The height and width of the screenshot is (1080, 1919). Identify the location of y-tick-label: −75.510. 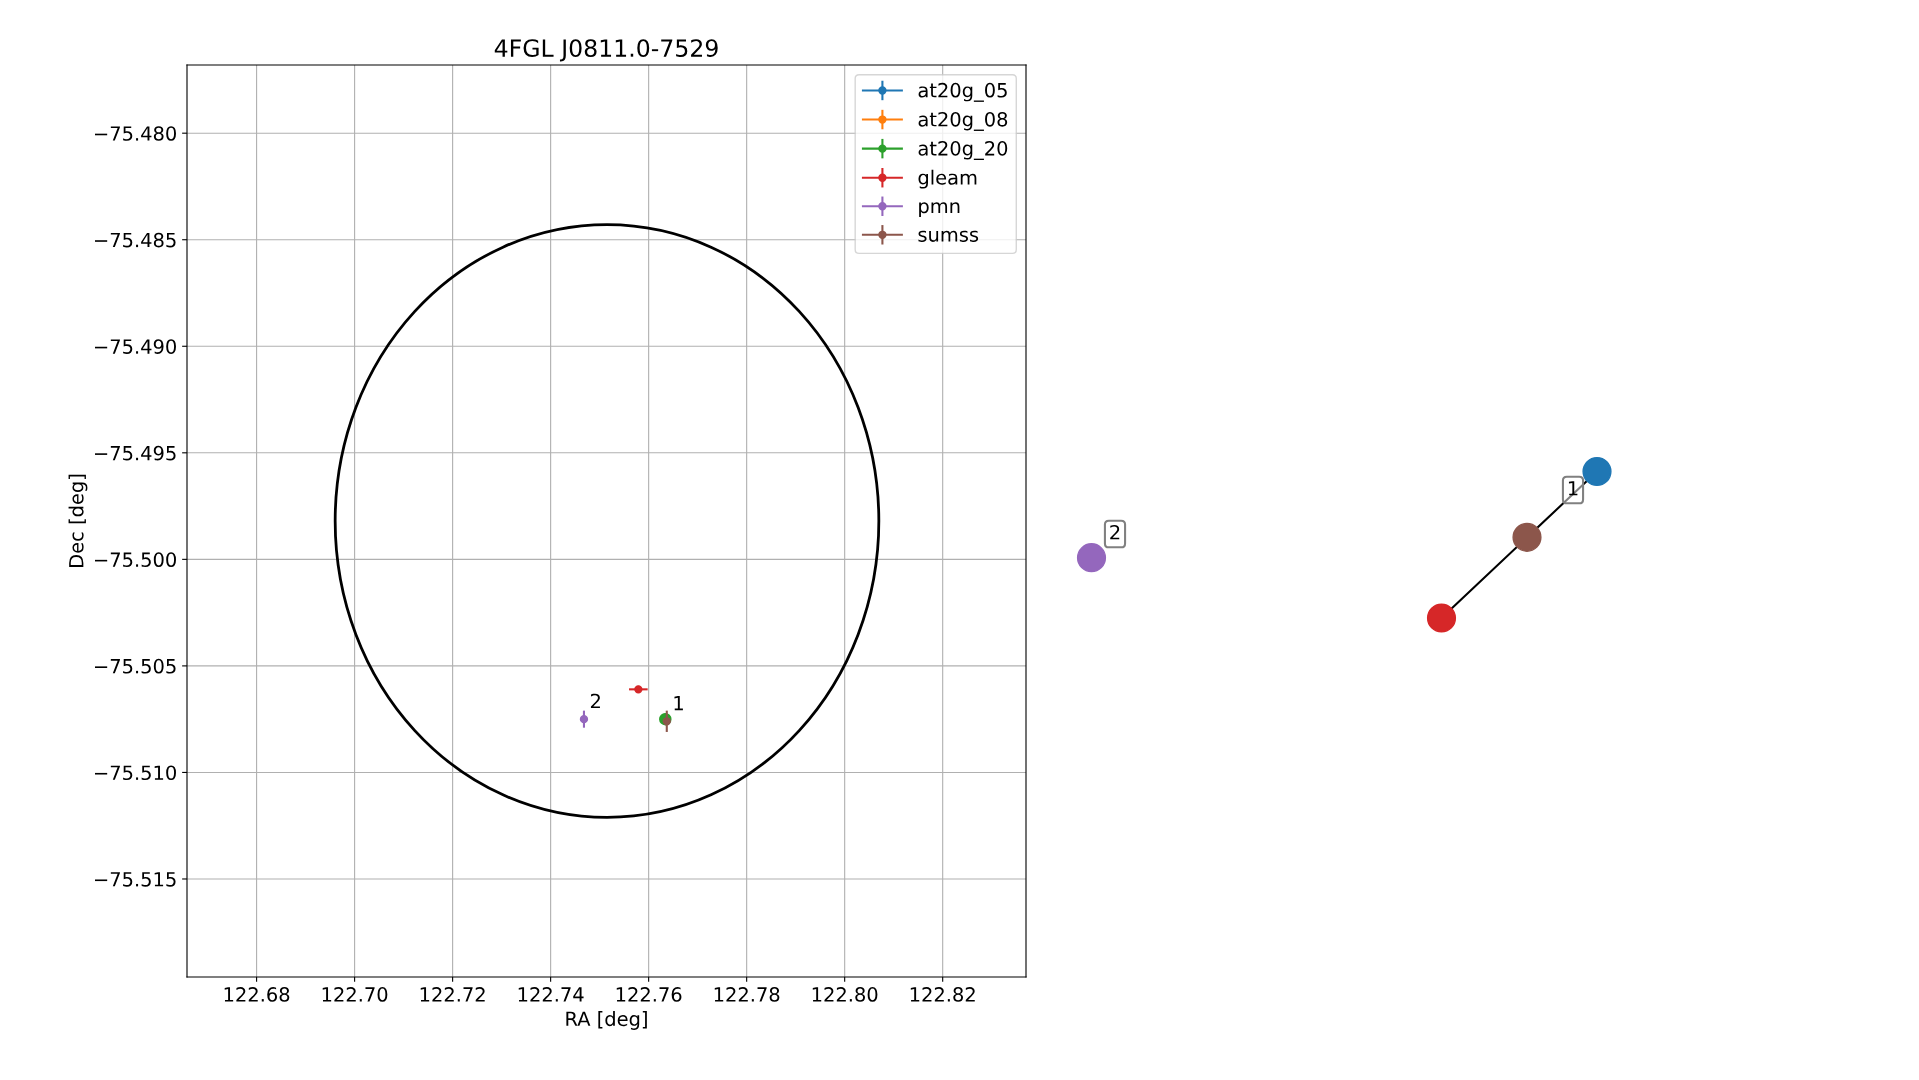
(135, 773).